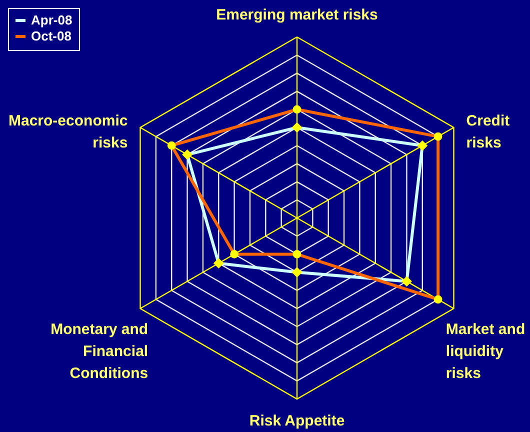 Image resolution: width=530 pixels, height=432 pixels. What do you see at coordinates (488, 132) in the screenshot?
I see `spoke-label: Credit risks` at bounding box center [488, 132].